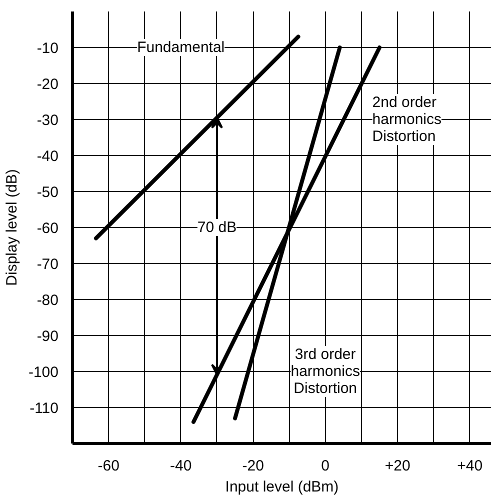  I want to click on y-tick-label: -50, so click(47, 192).